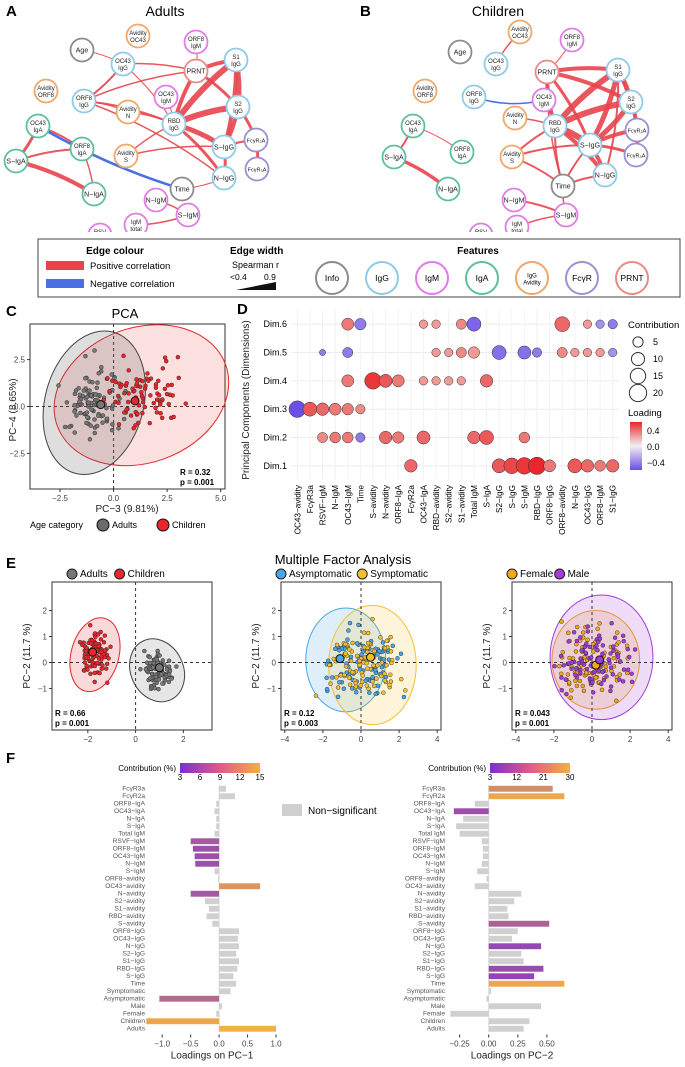  What do you see at coordinates (605, 175) in the screenshot?
I see `children-node-nigg: N−IgG` at bounding box center [605, 175].